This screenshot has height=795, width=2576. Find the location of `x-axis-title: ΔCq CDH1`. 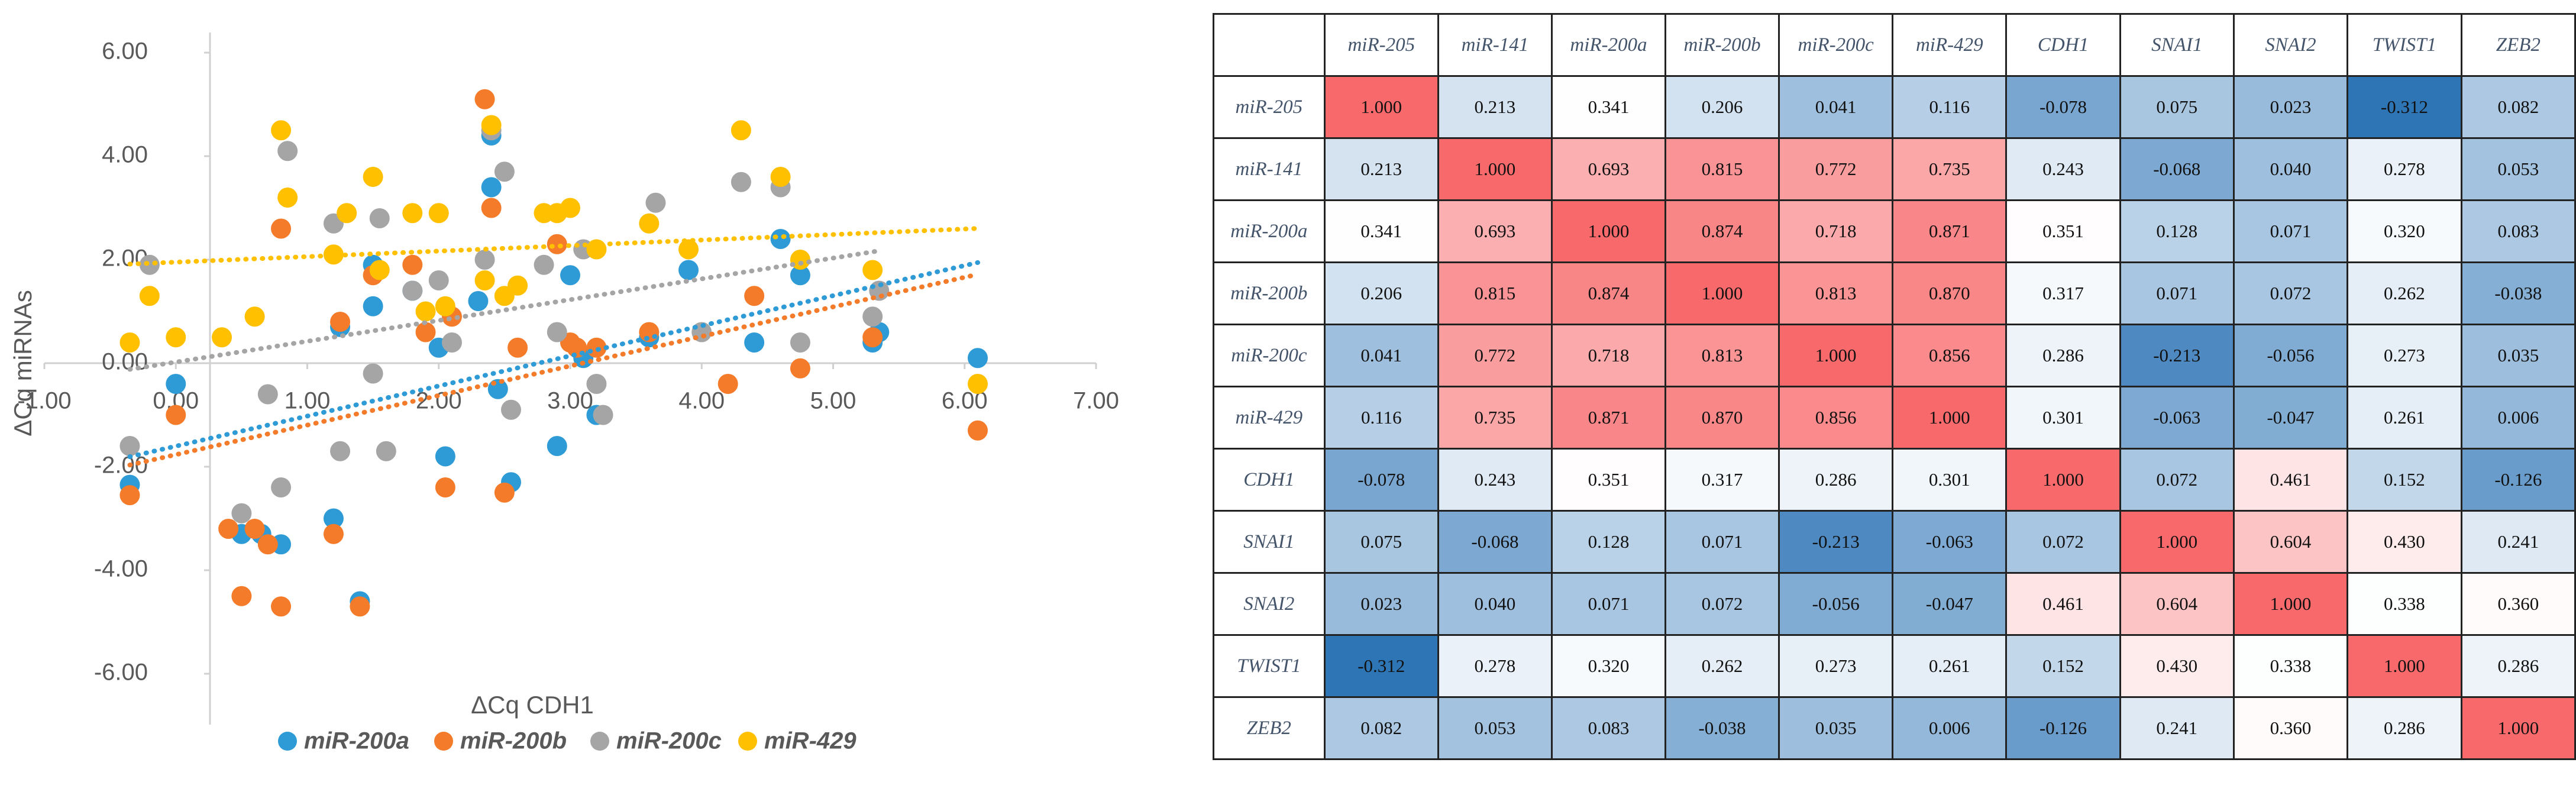

x-axis-title: ΔCq CDH1 is located at coordinates (532, 705).